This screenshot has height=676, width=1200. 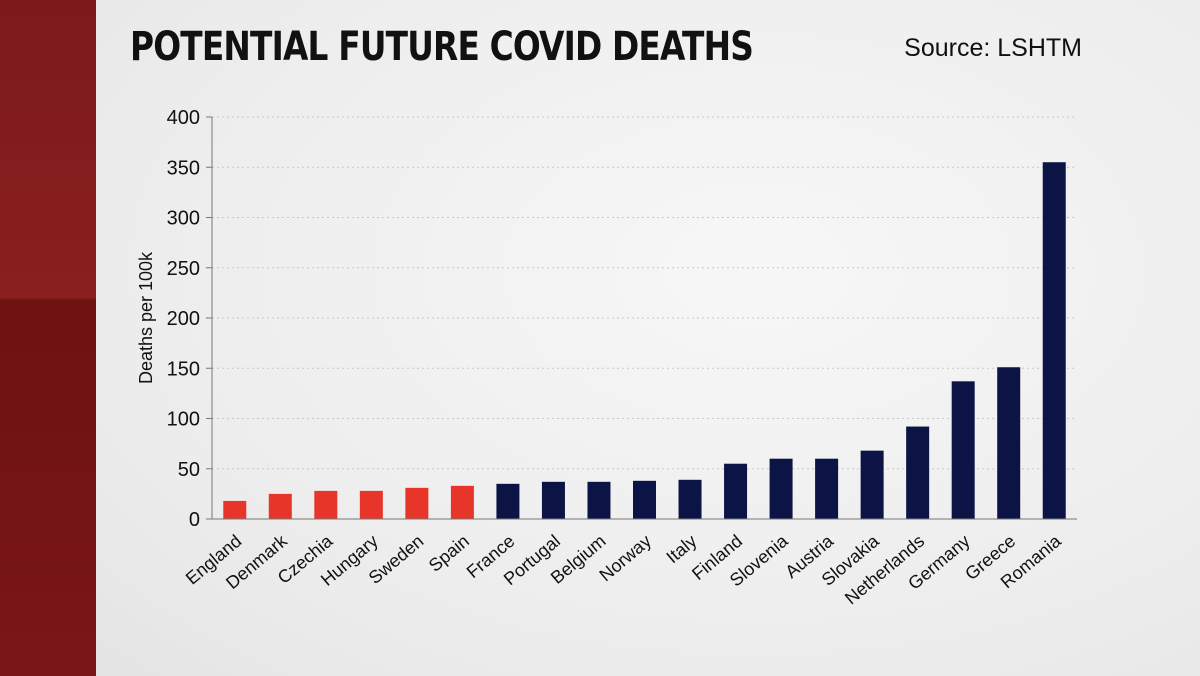 I want to click on source-label: Source: LSHTM, so click(x=993, y=48).